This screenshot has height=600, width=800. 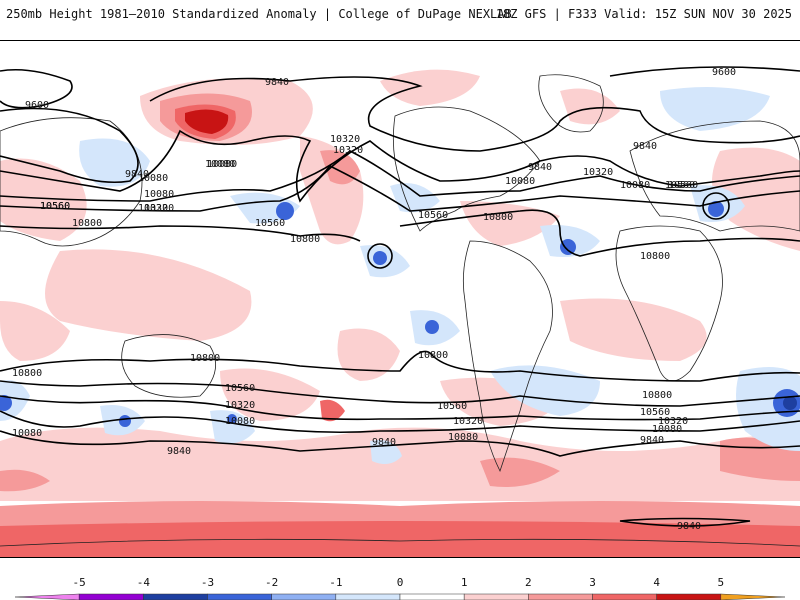 What do you see at coordinates (400, 443) in the screenshot?
I see `contour-9840-s` at bounding box center [400, 443].